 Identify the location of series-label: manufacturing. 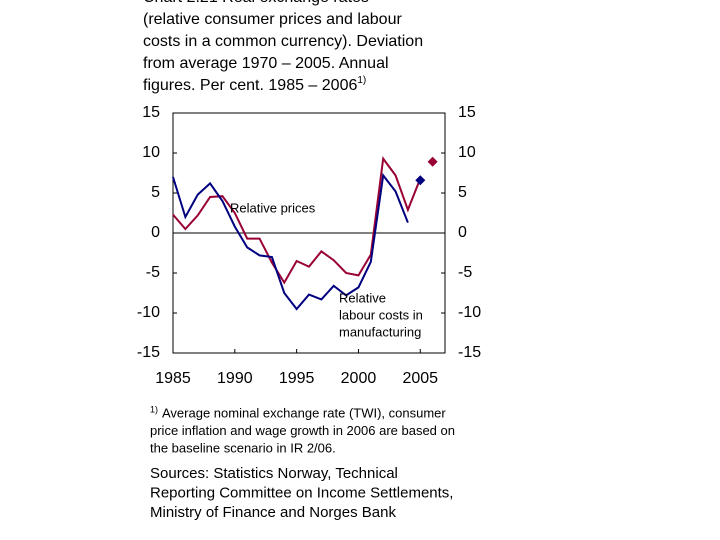
(380, 331).